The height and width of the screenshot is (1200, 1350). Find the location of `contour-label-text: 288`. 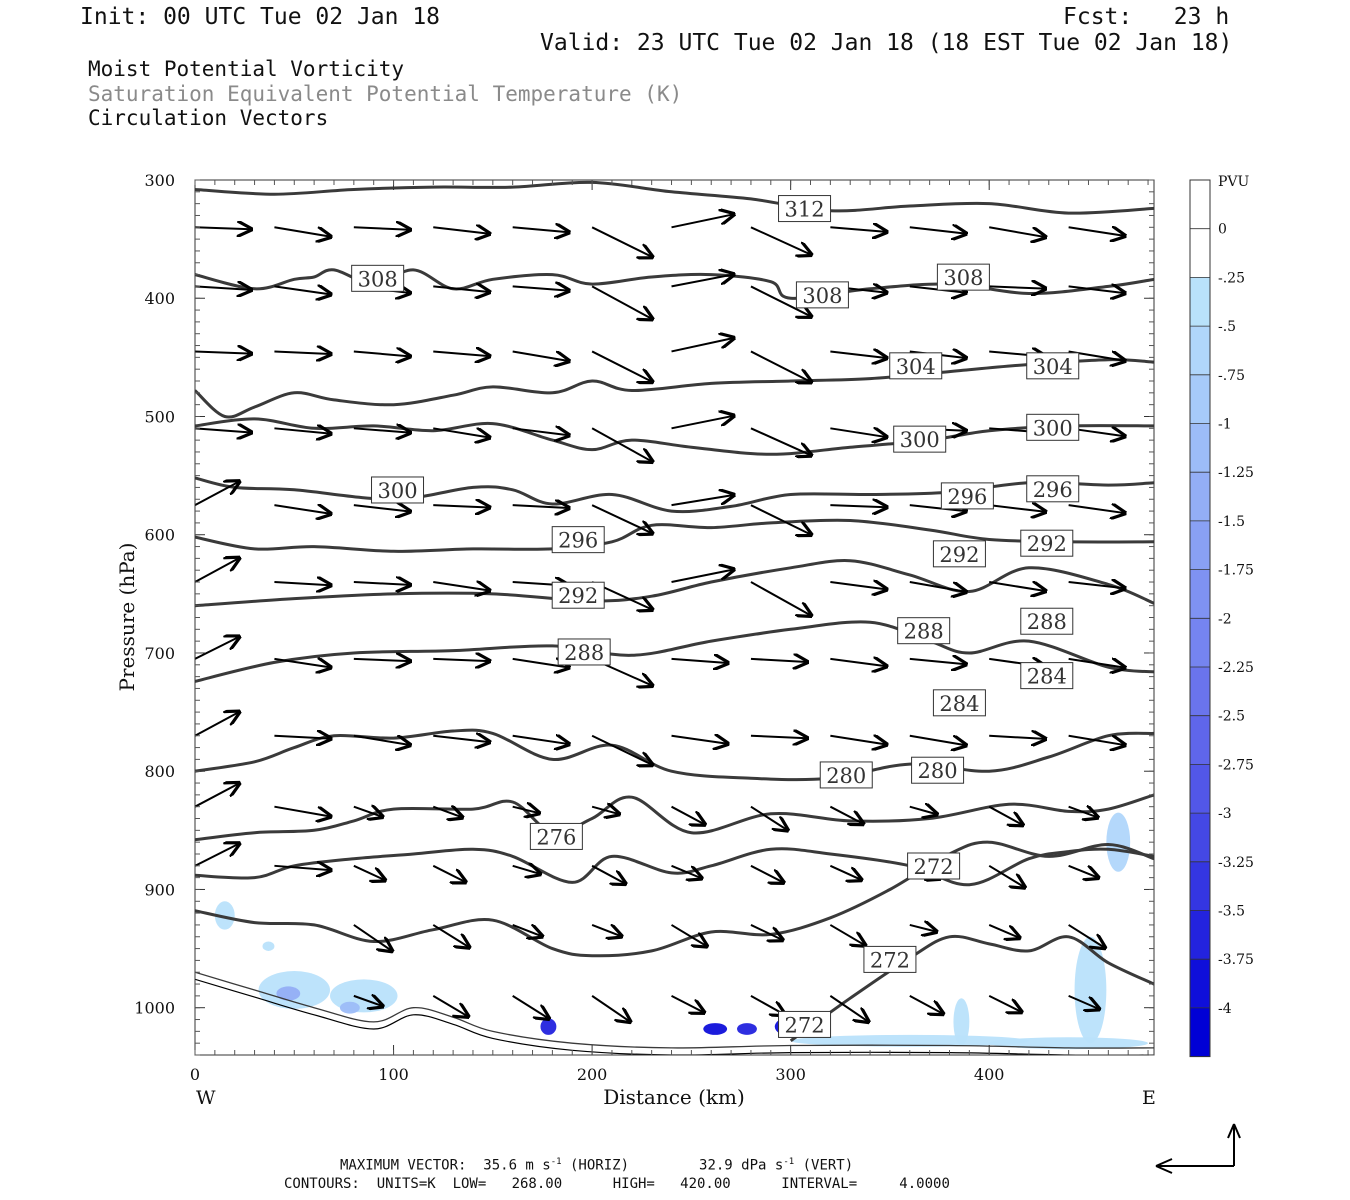

contour-label-text: 288 is located at coordinates (1047, 622).